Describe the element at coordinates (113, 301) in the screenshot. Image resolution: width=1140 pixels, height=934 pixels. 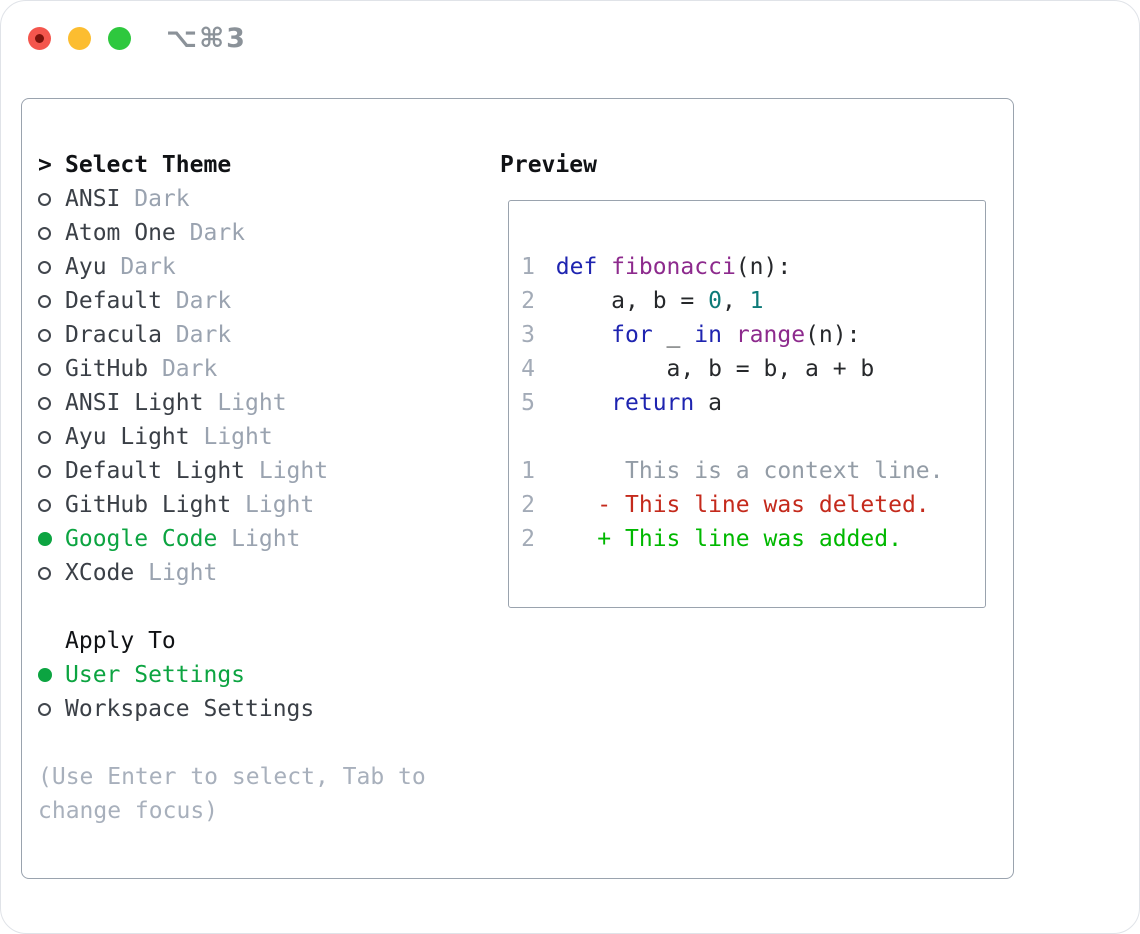
I see `option-label: Default` at that location.